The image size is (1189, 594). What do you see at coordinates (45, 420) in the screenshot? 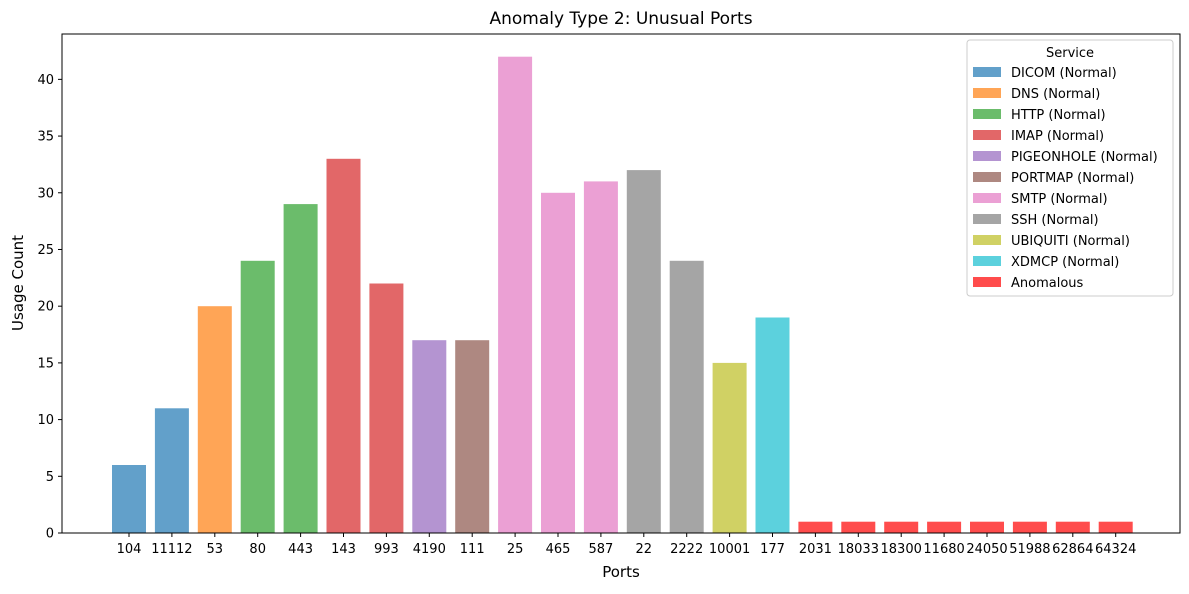
I see `y-tick-label: 10` at bounding box center [45, 420].